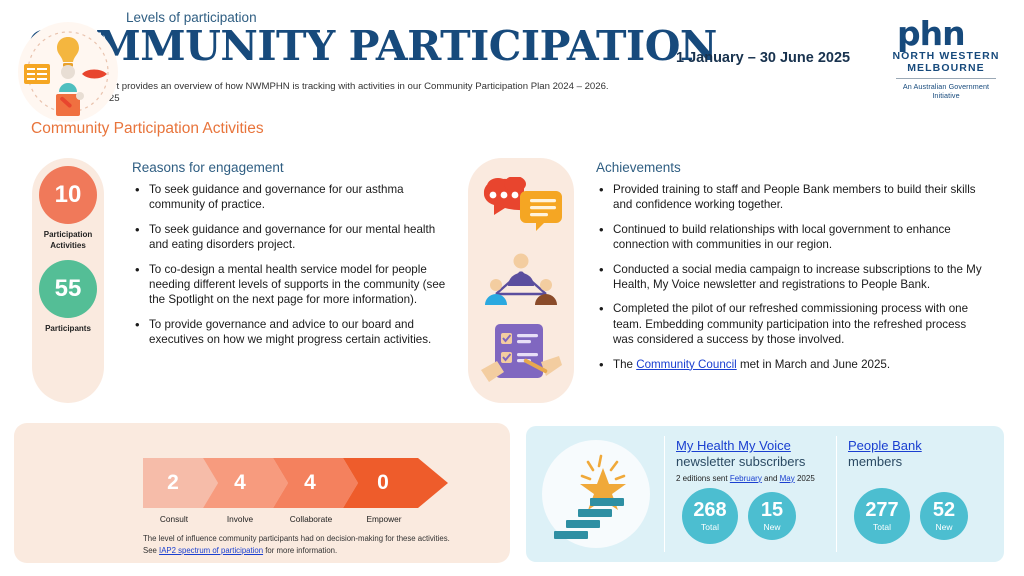  Describe the element at coordinates (944, 510) in the screenshot. I see `people-bank-new-value: 52` at that location.